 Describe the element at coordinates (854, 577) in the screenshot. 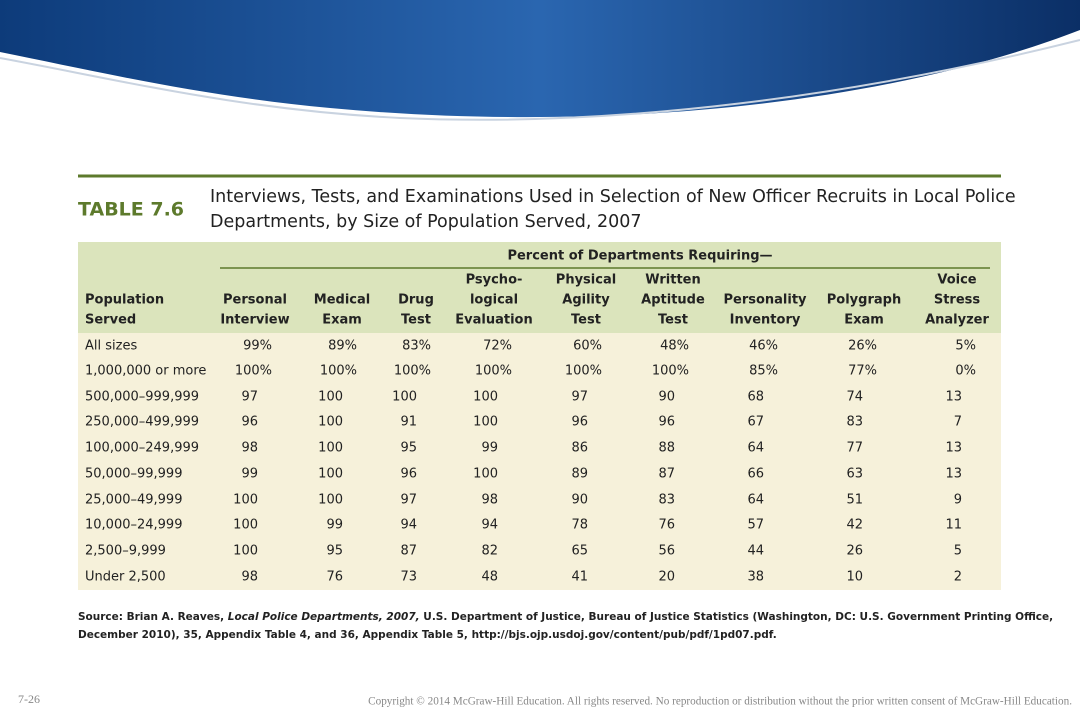

I see `cell: 10` at that location.